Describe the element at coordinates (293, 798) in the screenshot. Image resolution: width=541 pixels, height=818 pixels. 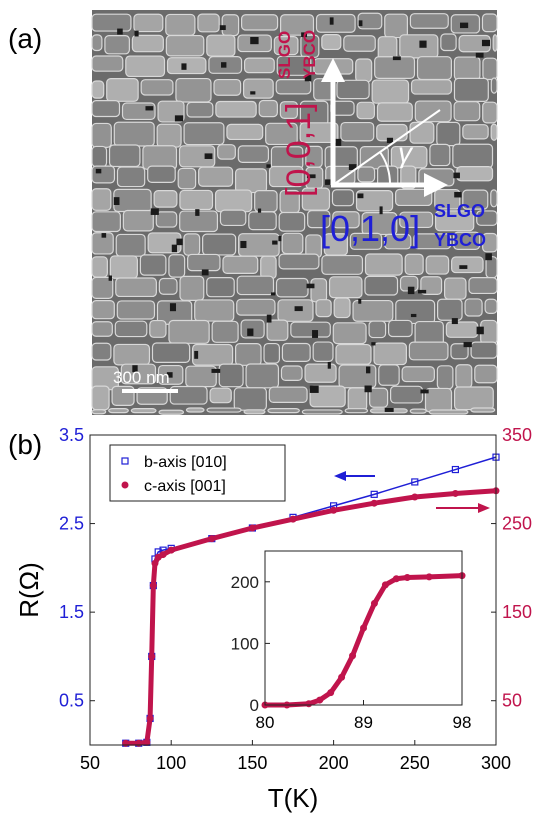
I see `x-axis-label: T(K)` at that location.